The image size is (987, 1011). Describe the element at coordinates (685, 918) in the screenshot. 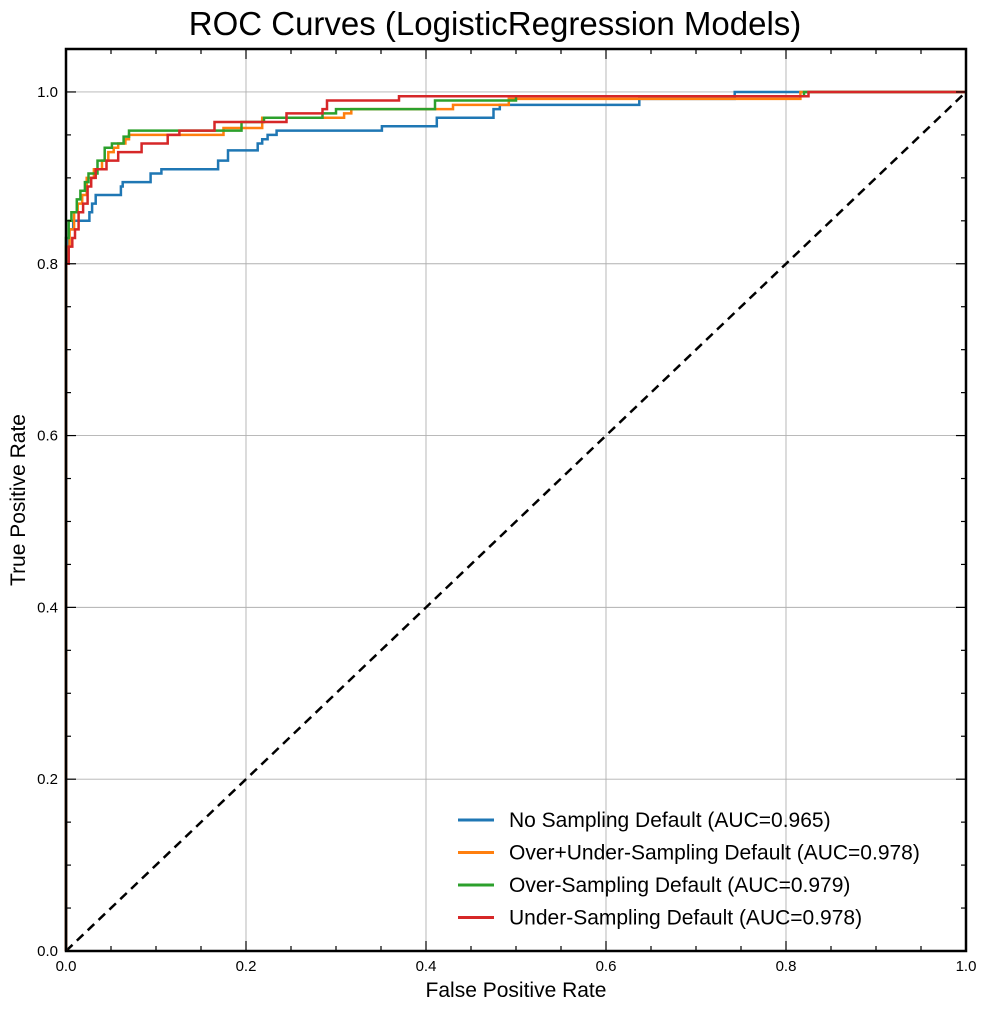

I see `legend-label-4: Under-Sampling Default (AUC=0.978)` at that location.